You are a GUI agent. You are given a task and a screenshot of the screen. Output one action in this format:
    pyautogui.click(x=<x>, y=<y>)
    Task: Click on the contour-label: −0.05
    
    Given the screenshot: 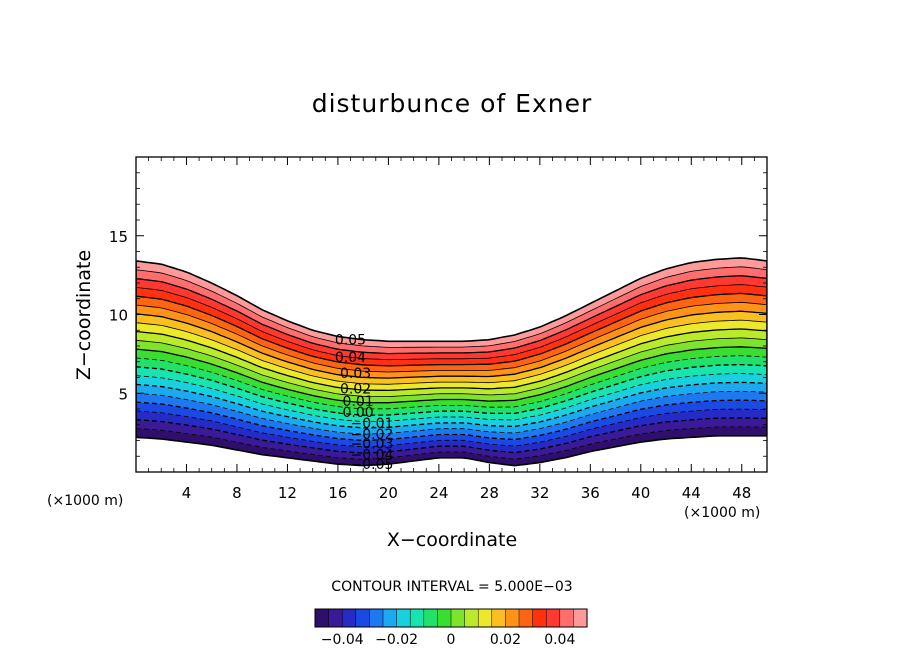 What is the action you would take?
    pyautogui.click(x=372, y=465)
    